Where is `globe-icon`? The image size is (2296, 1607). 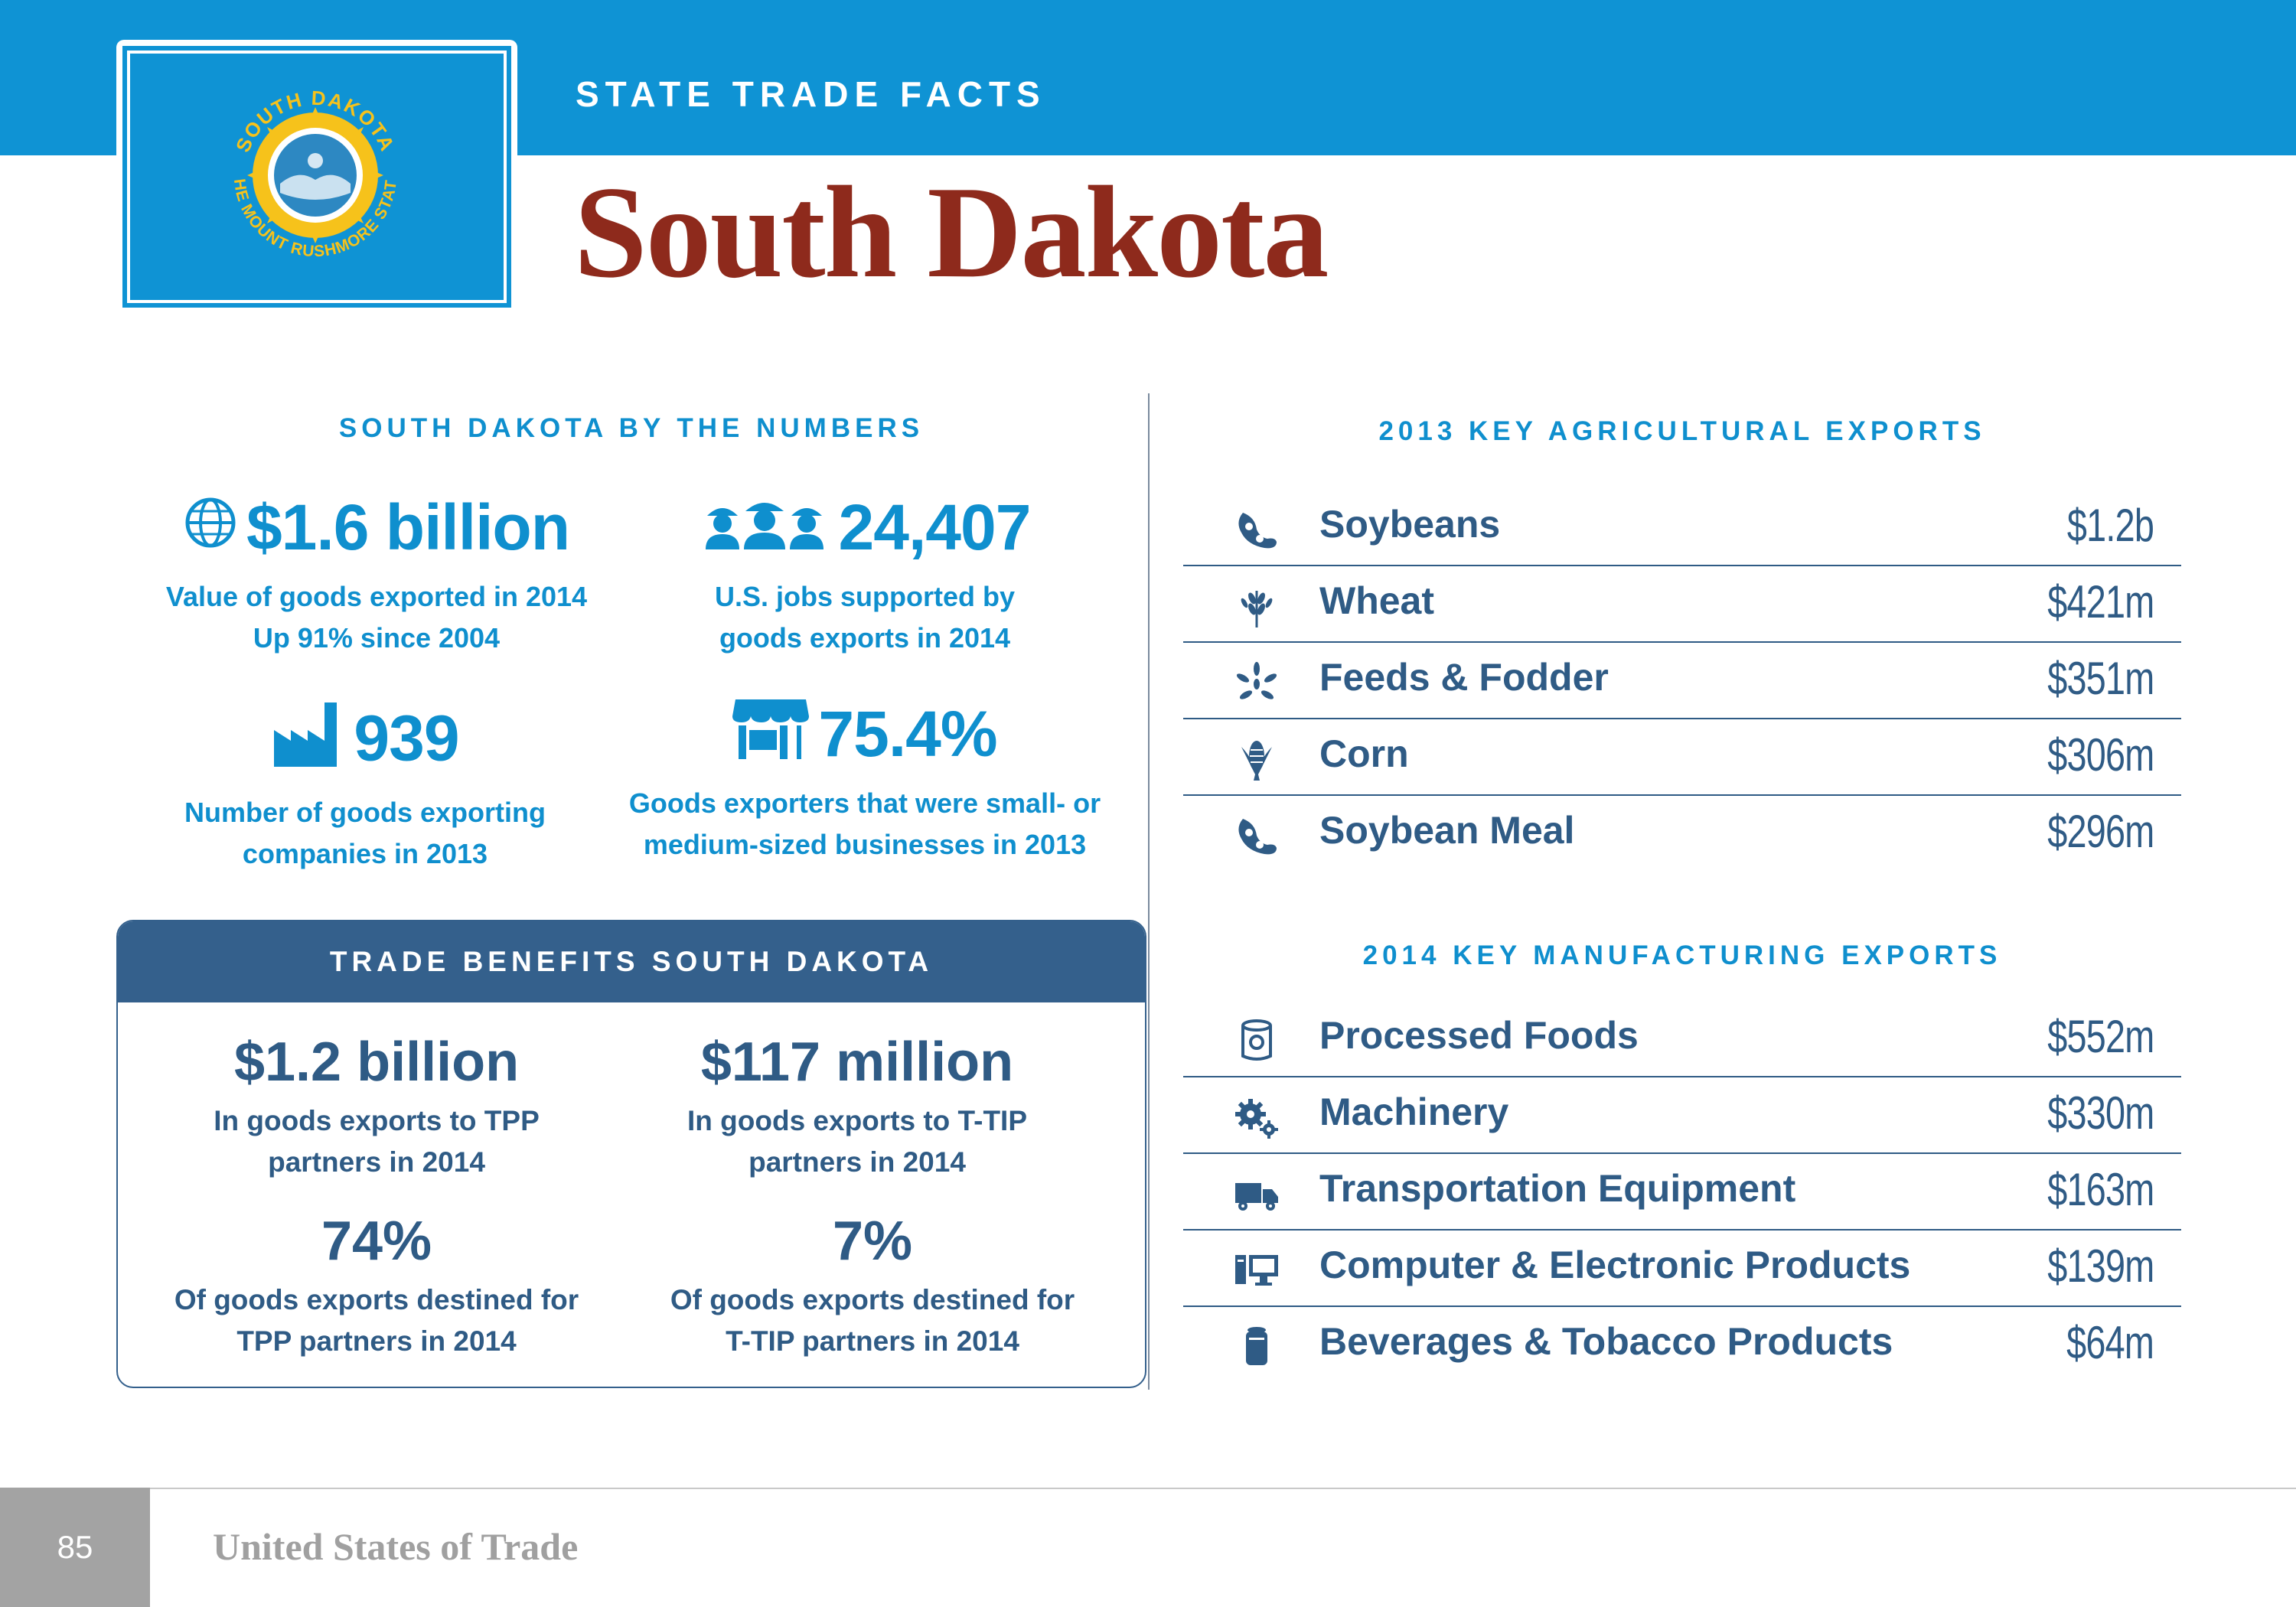 globe-icon is located at coordinates (210, 527).